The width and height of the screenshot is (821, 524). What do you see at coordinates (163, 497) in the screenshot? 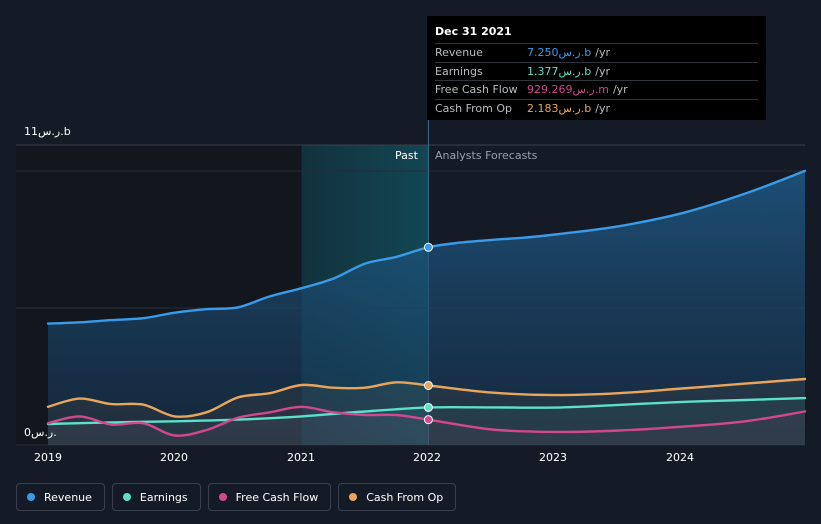
I see `legend-label: Earnings` at bounding box center [163, 497].